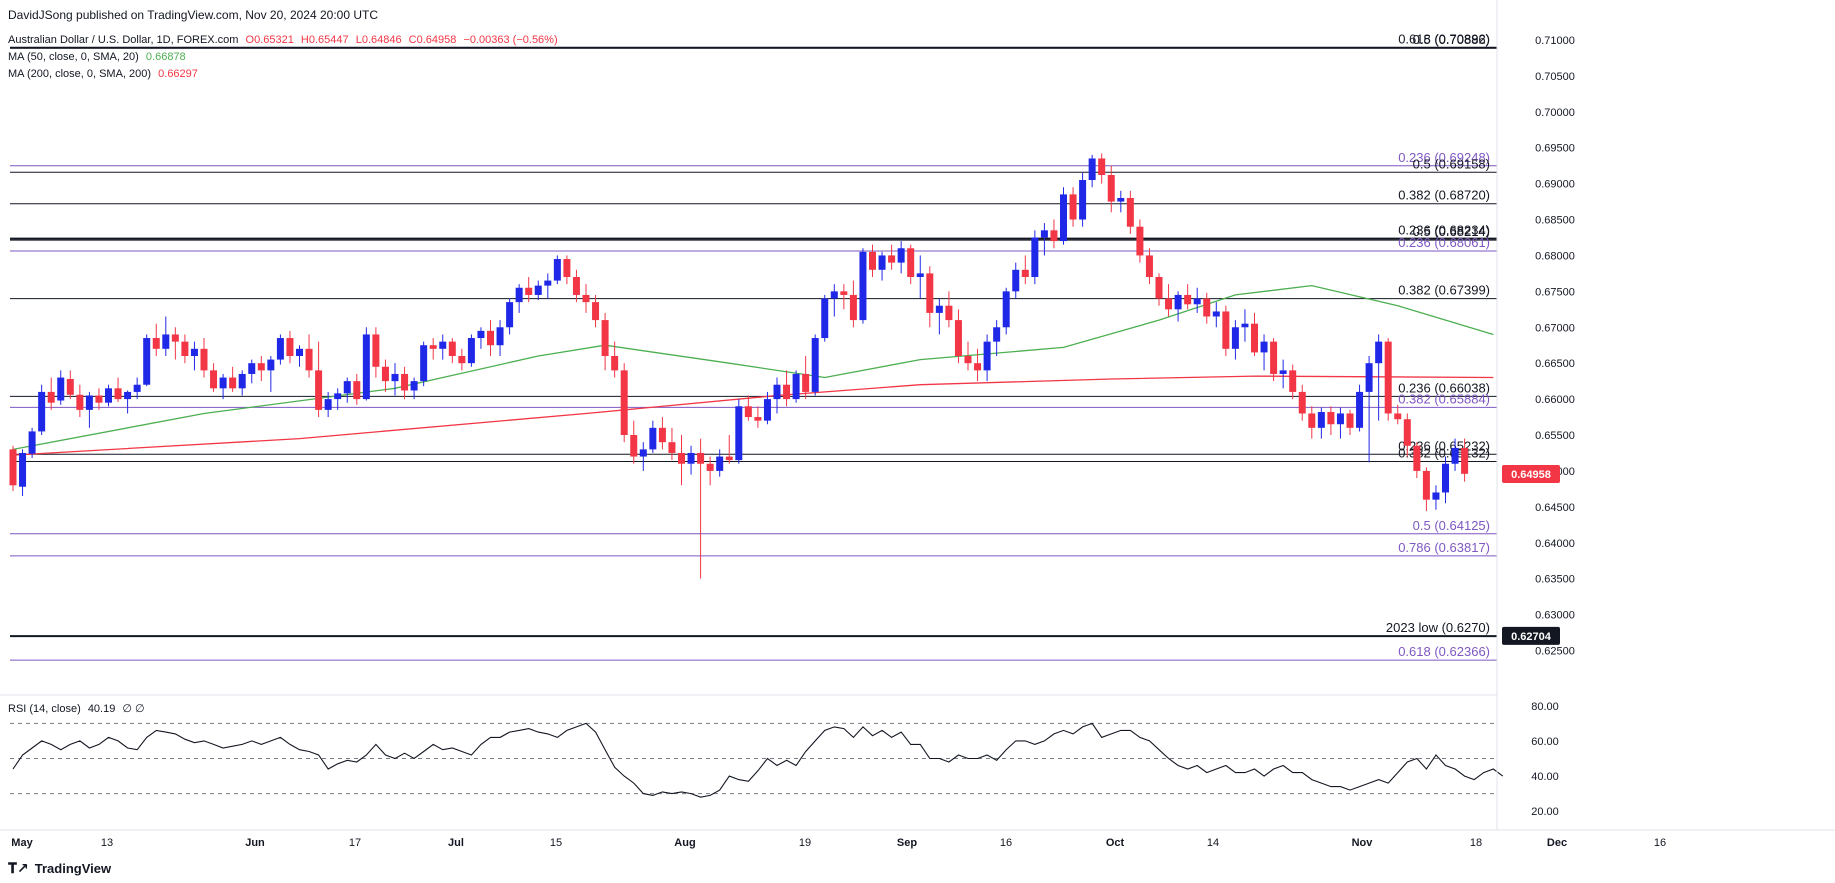 This screenshot has height=883, width=1835. What do you see at coordinates (1444, 290) in the screenshot?
I see `fib-level-label: 0.382 (0.67399)` at bounding box center [1444, 290].